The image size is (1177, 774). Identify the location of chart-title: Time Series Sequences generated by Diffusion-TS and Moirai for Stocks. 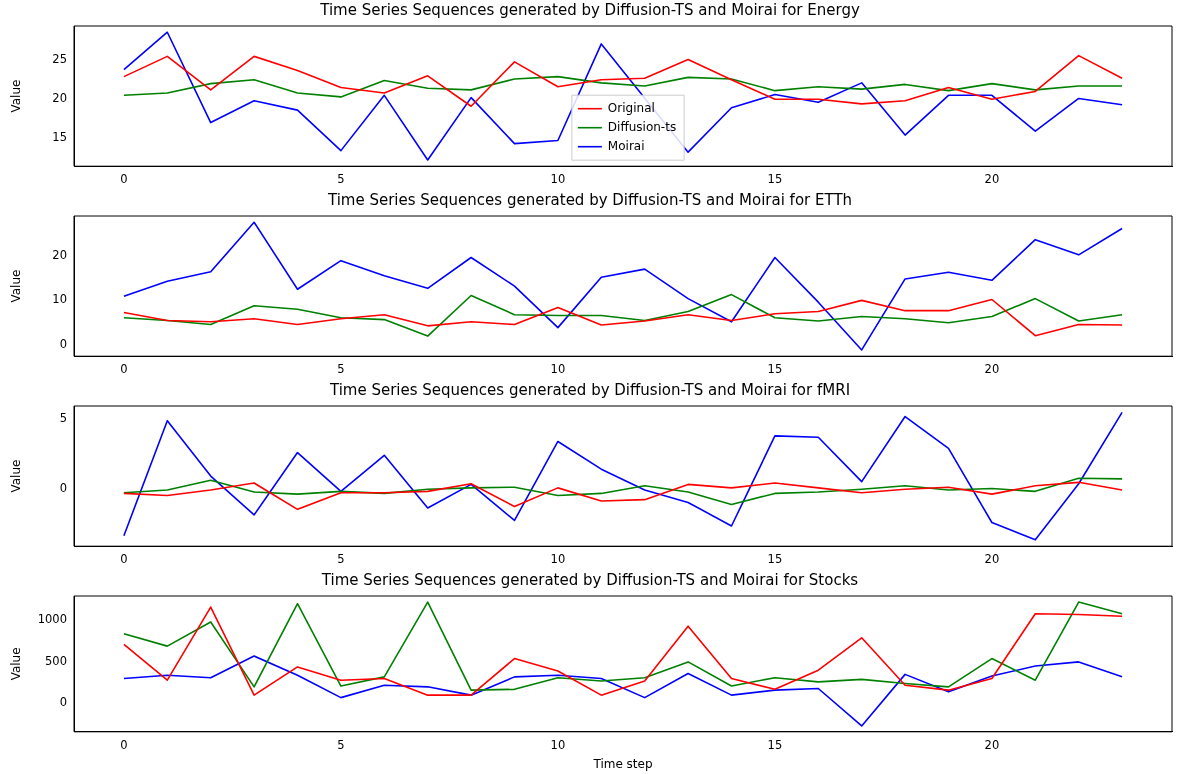
(589, 579).